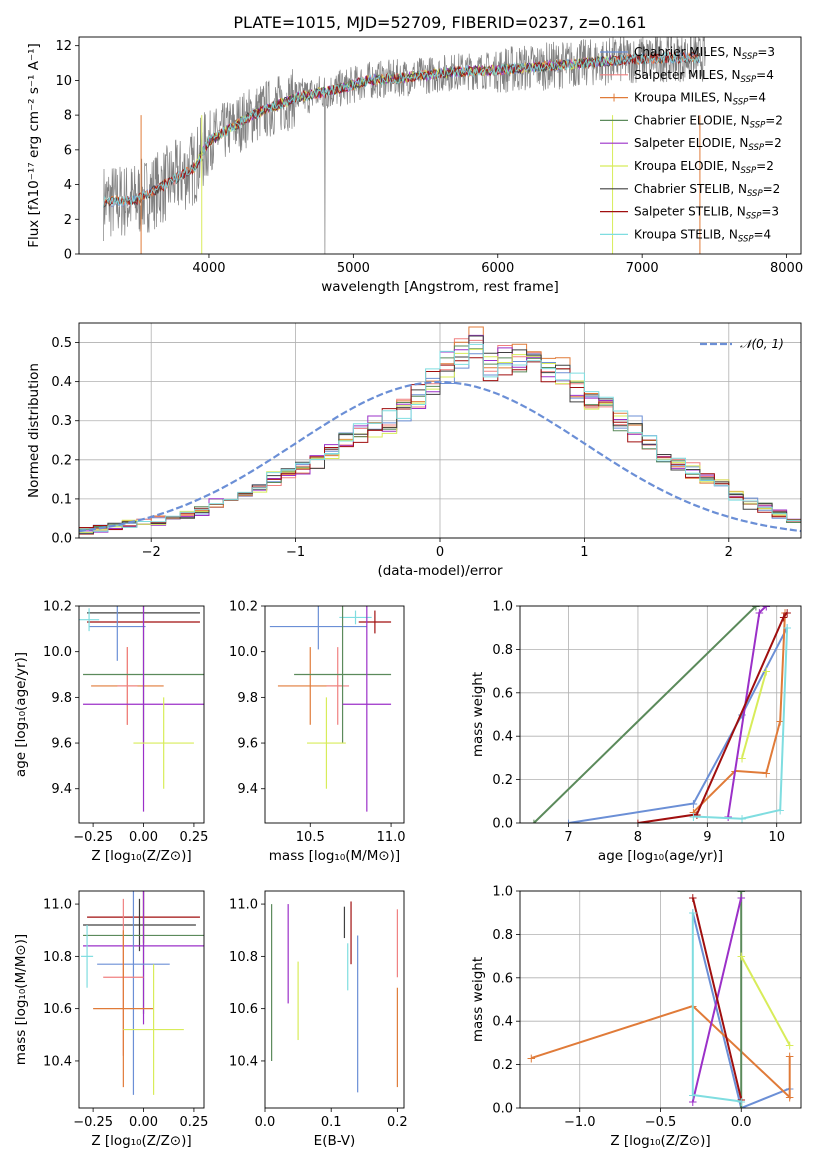  I want to click on x-tick-label: −0.5, so click(661, 1122).